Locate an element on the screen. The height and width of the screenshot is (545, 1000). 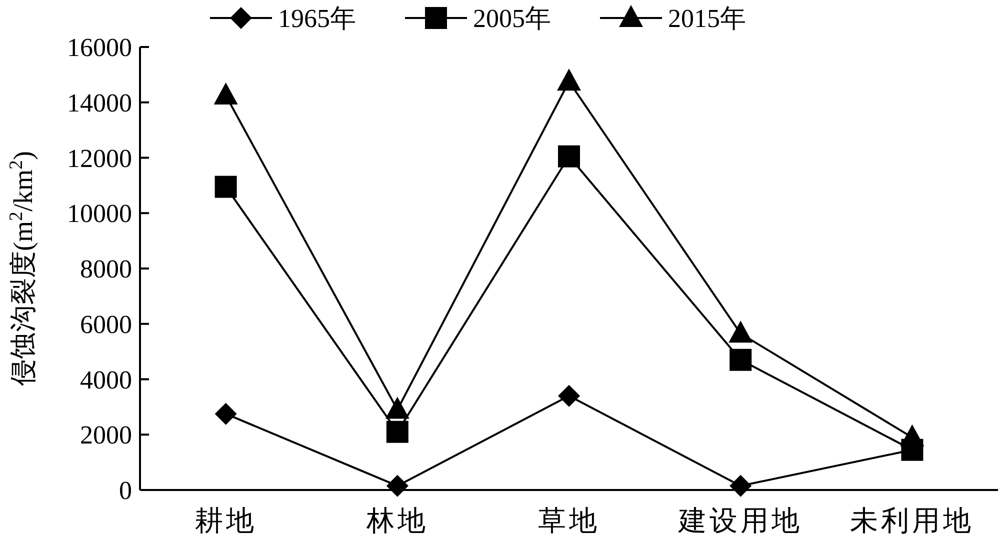
x-tick-label: 建设用地 is located at coordinates (740, 521).